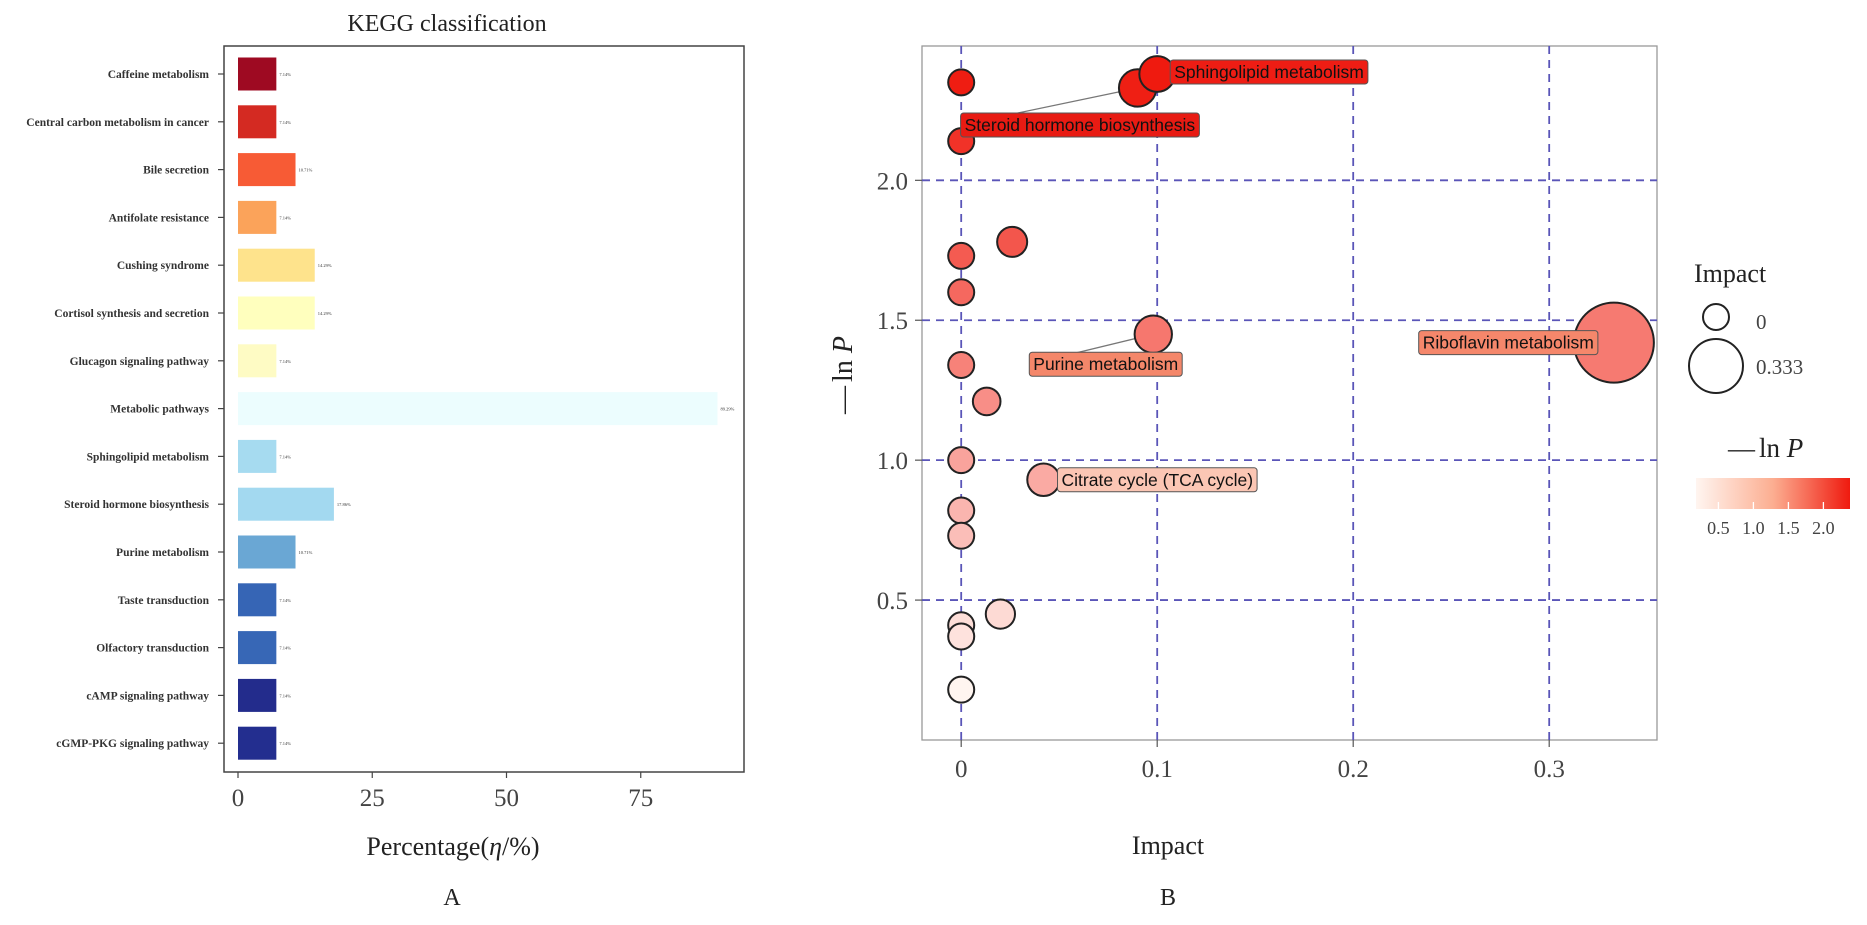 This screenshot has height=925, width=1867. I want to click on color-legend: — ln P 0.5 1.0 1.5 2.0, so click(1773, 485).